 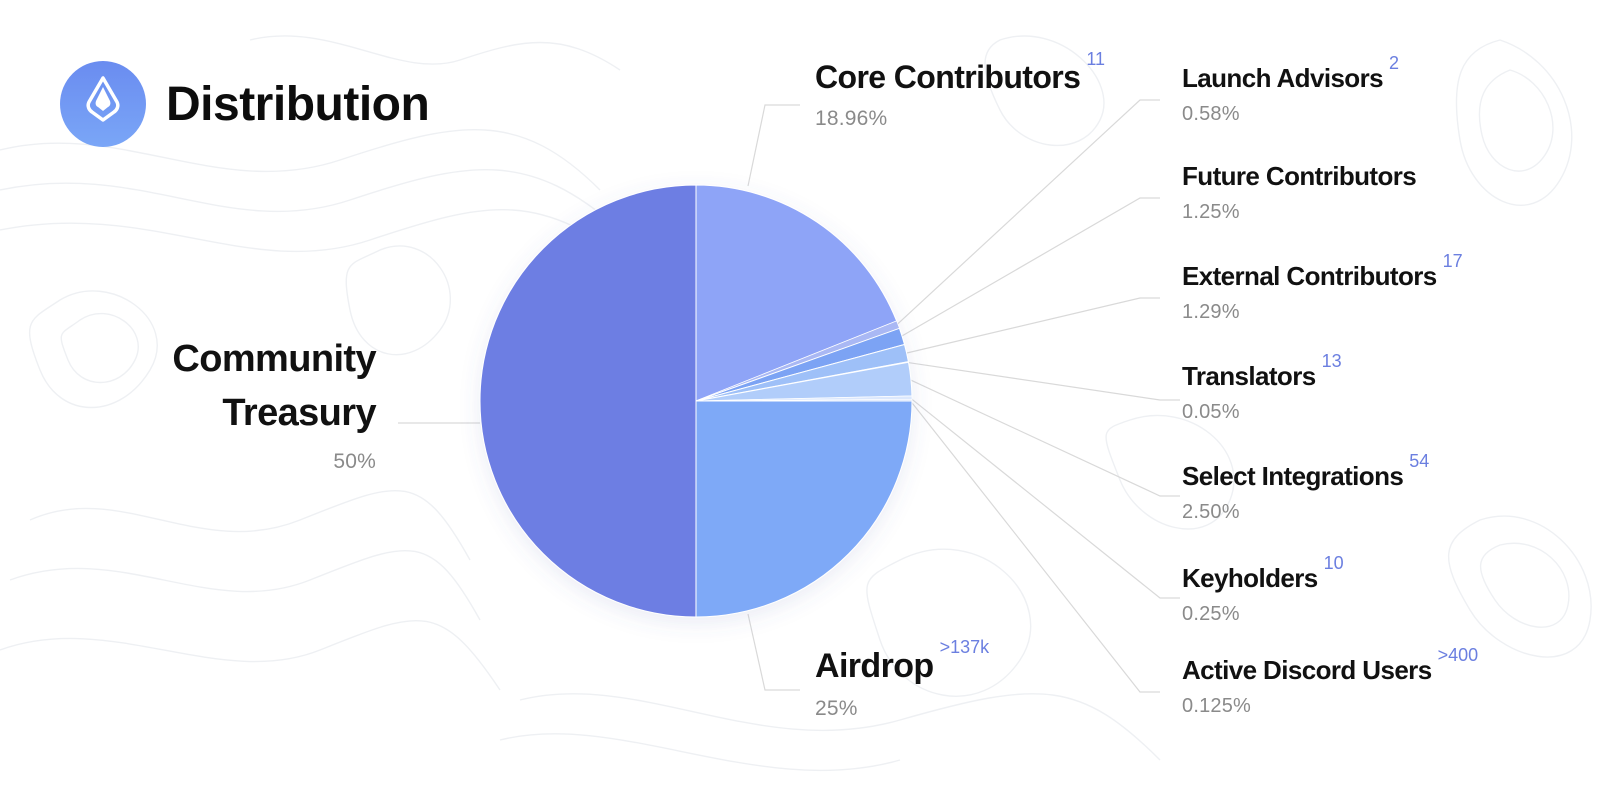 What do you see at coordinates (1331, 361) in the screenshot?
I see `slice-count: 13` at bounding box center [1331, 361].